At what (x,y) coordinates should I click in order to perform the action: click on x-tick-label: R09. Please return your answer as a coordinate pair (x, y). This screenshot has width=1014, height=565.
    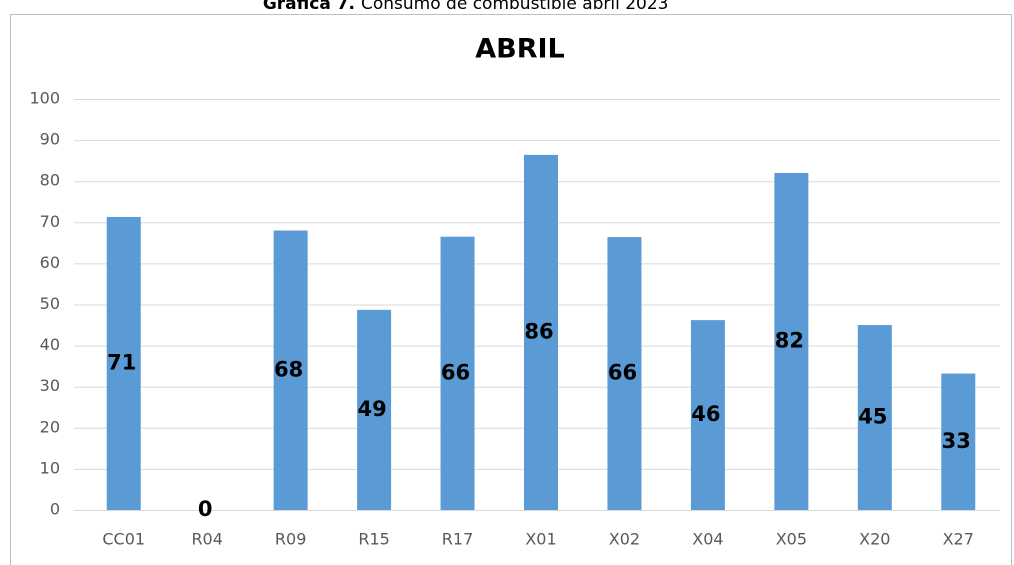
    Looking at the image, I should click on (290, 539).